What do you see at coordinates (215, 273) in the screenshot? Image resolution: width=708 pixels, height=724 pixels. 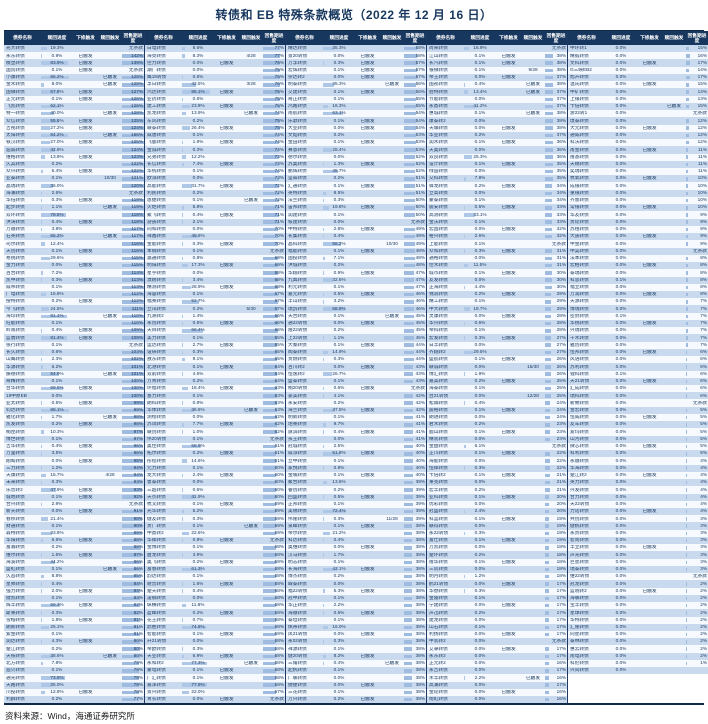 I see `table-row: 星宇转债 0.0% 68%` at bounding box center [215, 273].